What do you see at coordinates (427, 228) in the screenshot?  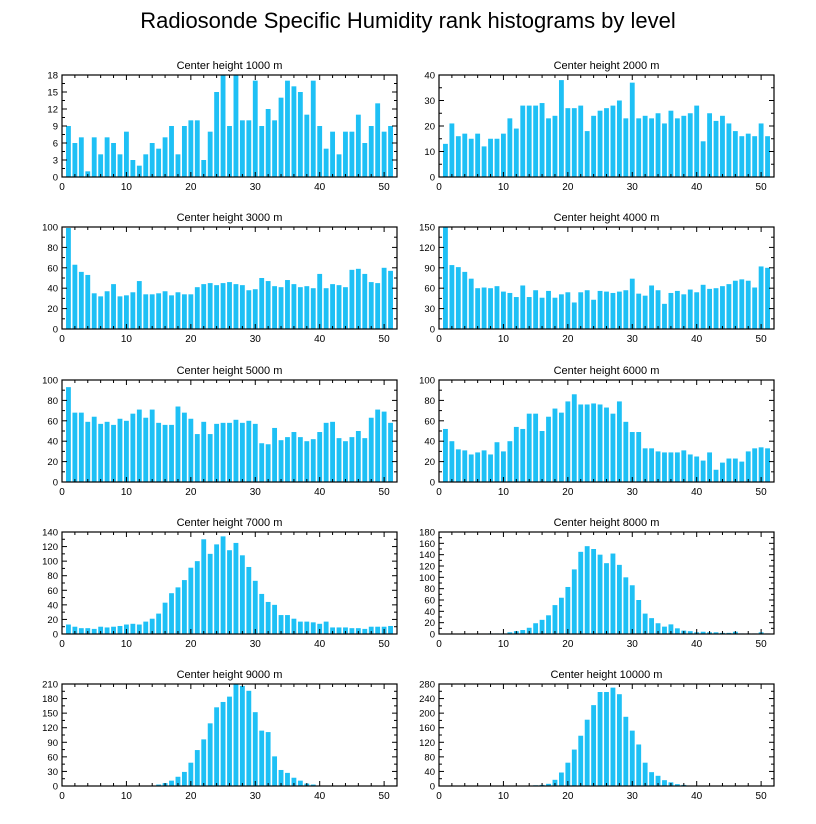 I see `y-tick-label: 150` at bounding box center [427, 228].